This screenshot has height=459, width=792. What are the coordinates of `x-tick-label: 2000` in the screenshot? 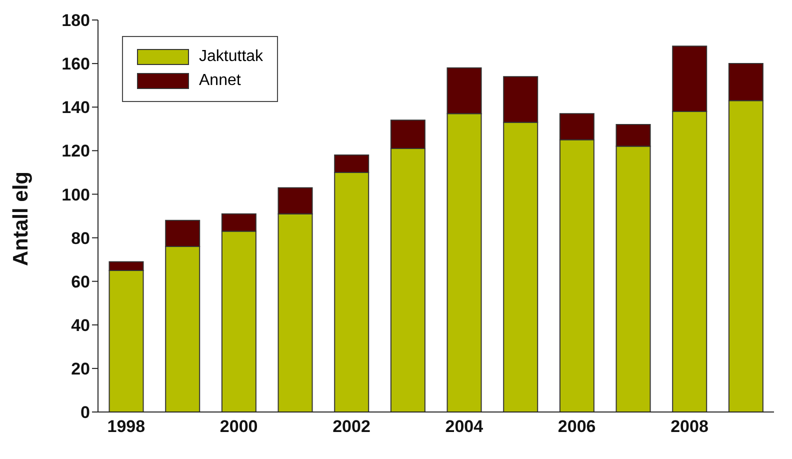 It's located at (239, 426).